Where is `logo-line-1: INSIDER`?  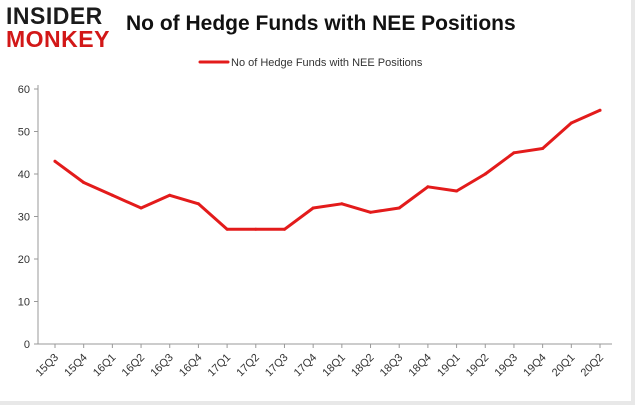 logo-line-1: INSIDER is located at coordinates (54, 15).